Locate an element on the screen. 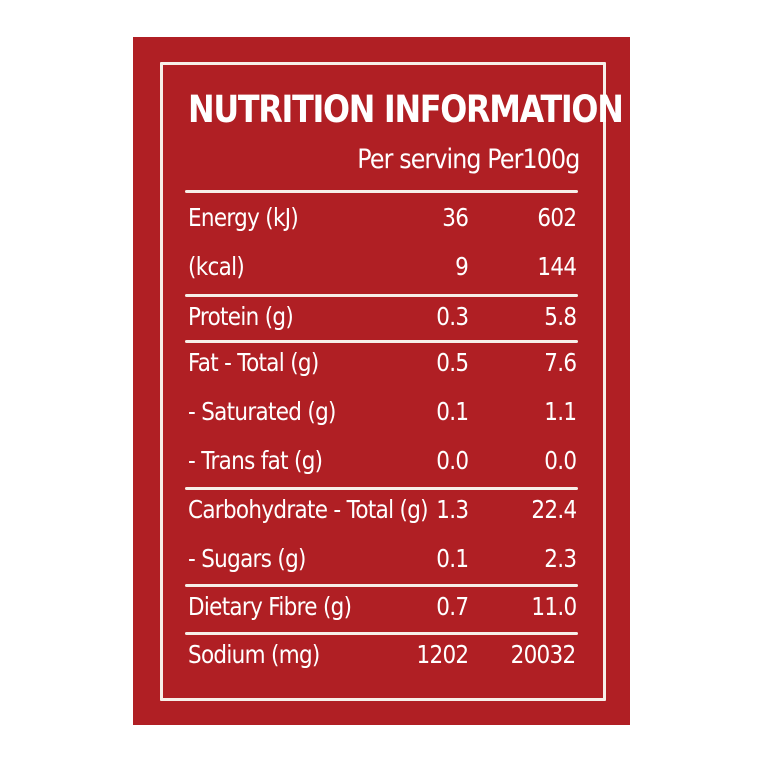 Image resolution: width=759 pixels, height=760 pixels. per-100g-value: 20032 is located at coordinates (544, 654).